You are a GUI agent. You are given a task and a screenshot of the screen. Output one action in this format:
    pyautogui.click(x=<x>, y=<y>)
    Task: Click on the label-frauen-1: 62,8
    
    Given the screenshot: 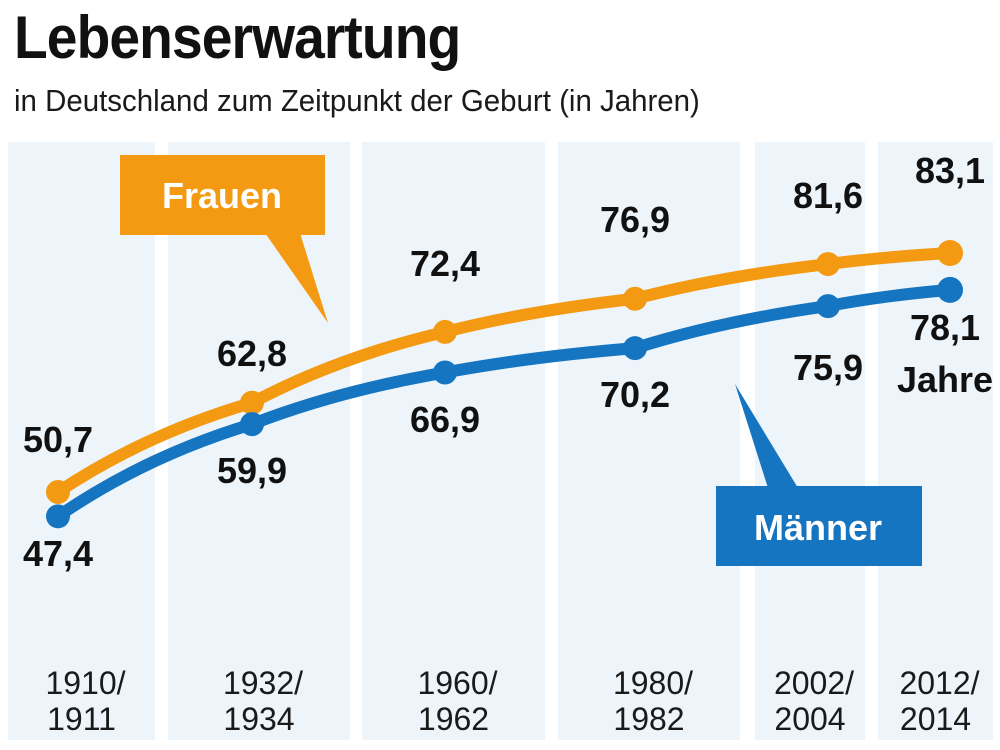 What is the action you would take?
    pyautogui.click(x=252, y=353)
    